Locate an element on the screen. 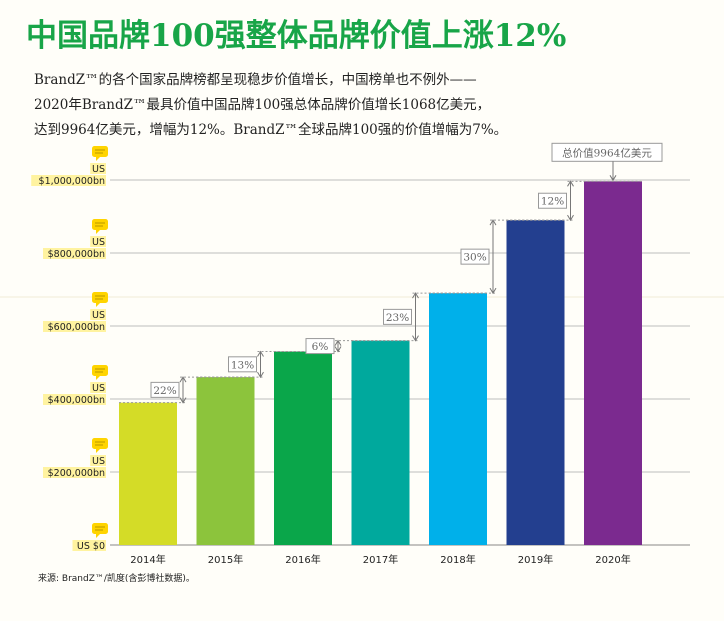  y-tick-label: $400,000bn is located at coordinates (76, 400).